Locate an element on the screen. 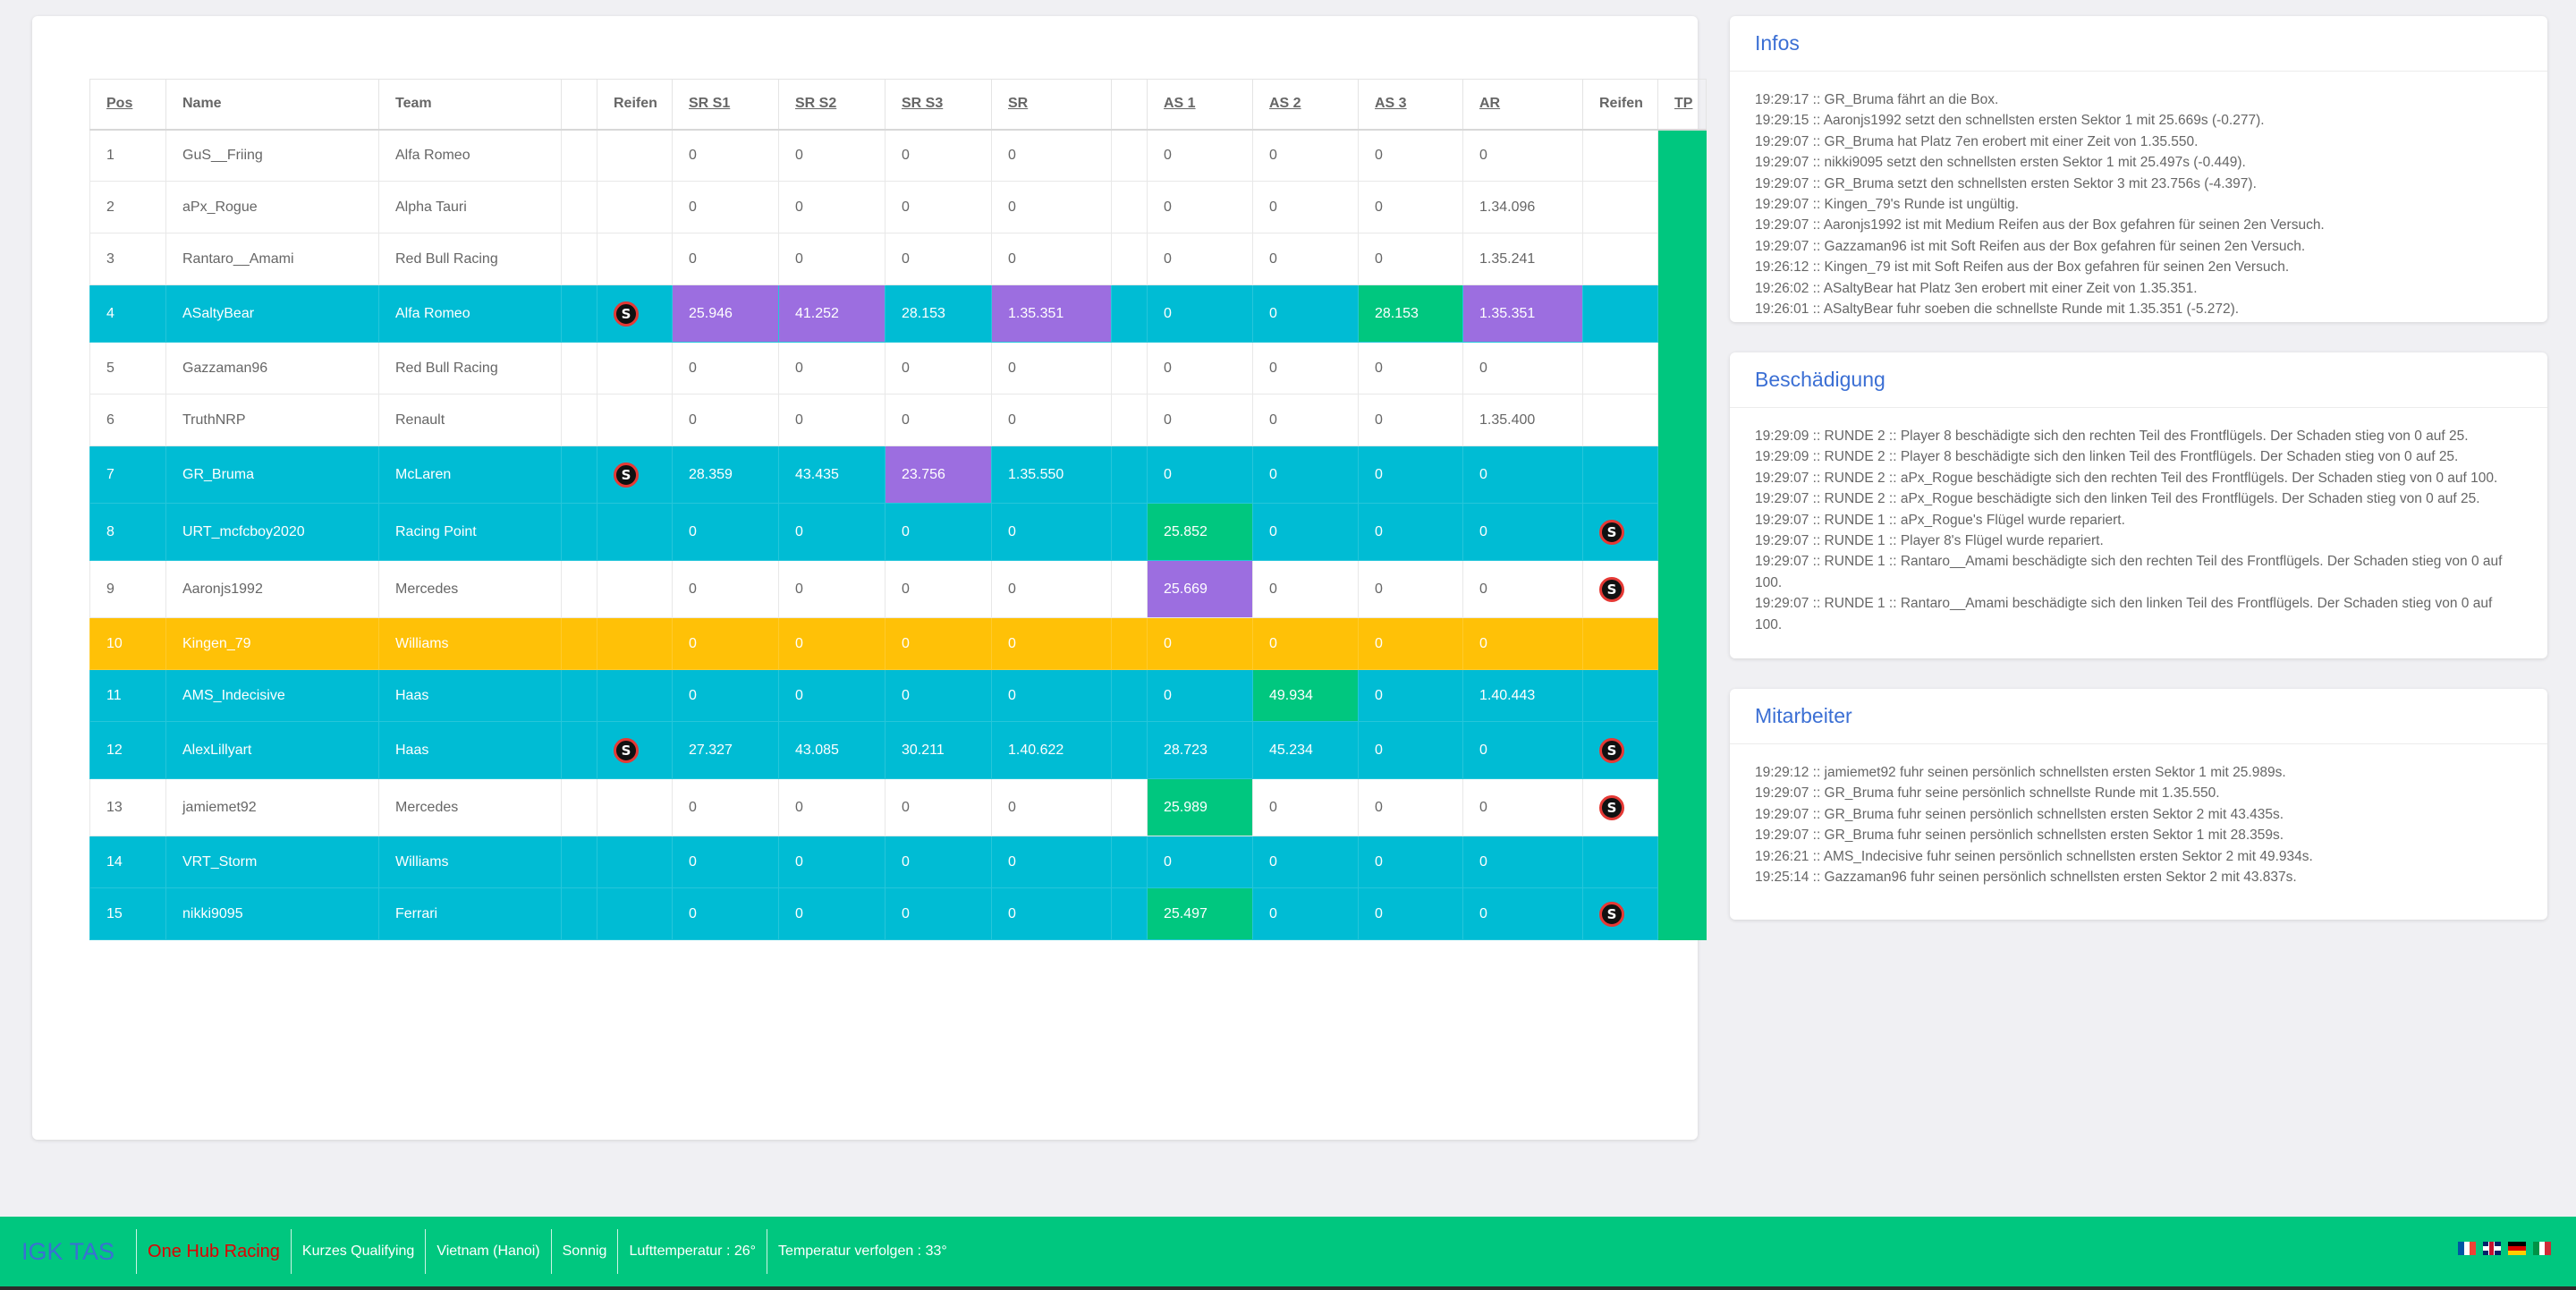 The height and width of the screenshot is (1290, 2576). table-row: 11 AMS_Indecisive Haas 0 0 0 0 0 49.934 0 1.40.443 is located at coordinates (898, 695).